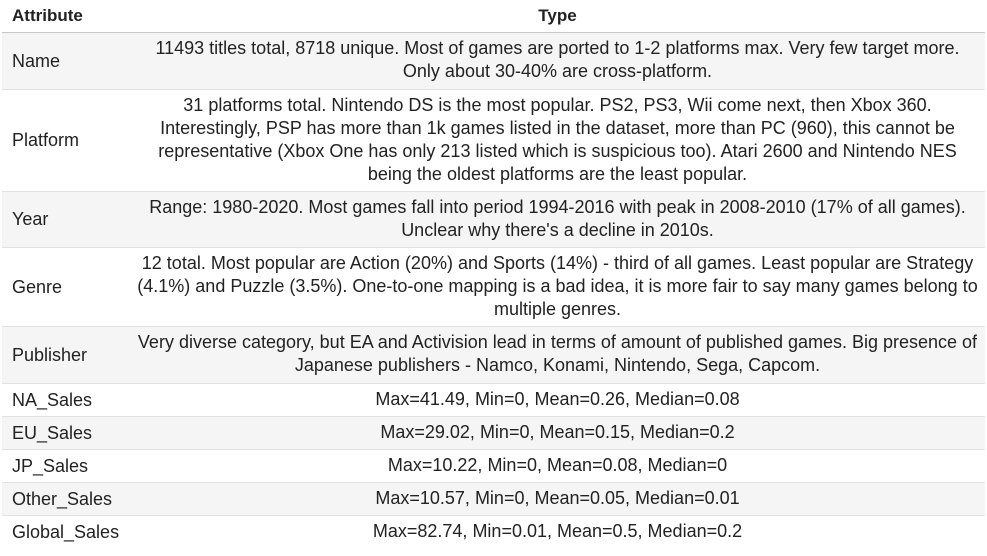 The width and height of the screenshot is (987, 556). I want to click on header-row: Attribute Type, so click(493, 16).